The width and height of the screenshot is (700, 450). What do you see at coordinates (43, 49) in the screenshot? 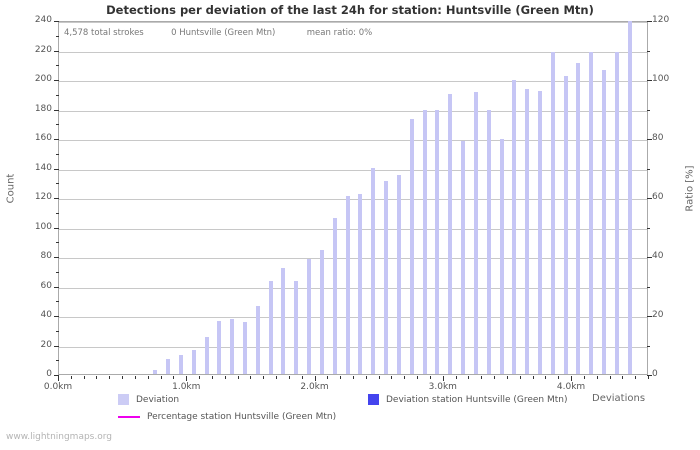
I see `y-axis-left-tick-label: 220` at bounding box center [43, 49].